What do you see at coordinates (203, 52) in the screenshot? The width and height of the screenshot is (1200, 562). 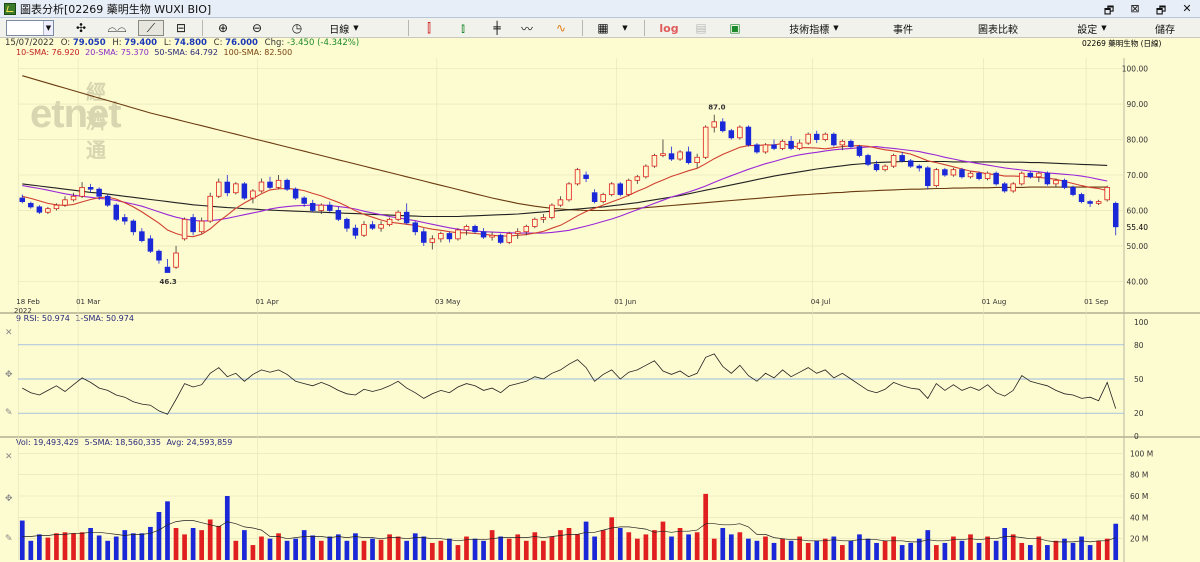 I see `sma50-value: 64.792` at bounding box center [203, 52].